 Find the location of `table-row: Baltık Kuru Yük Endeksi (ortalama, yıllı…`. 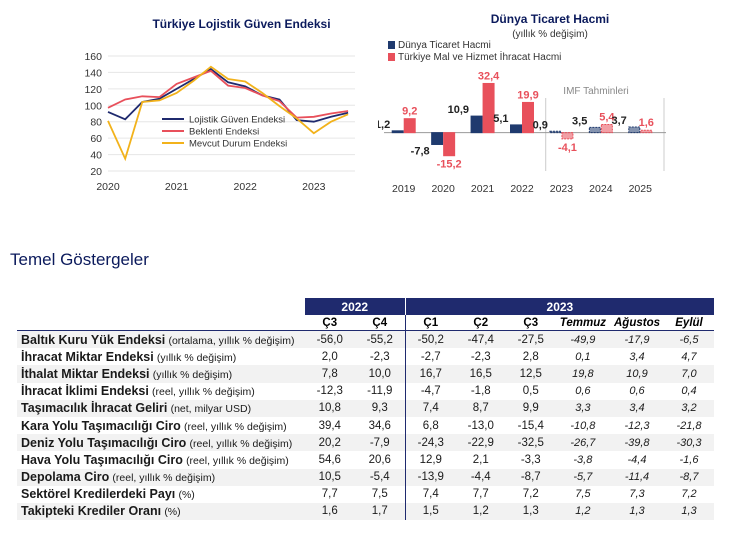

table-row: Baltık Kuru Yük Endeksi (ortalama, yıllı… is located at coordinates (365, 339).